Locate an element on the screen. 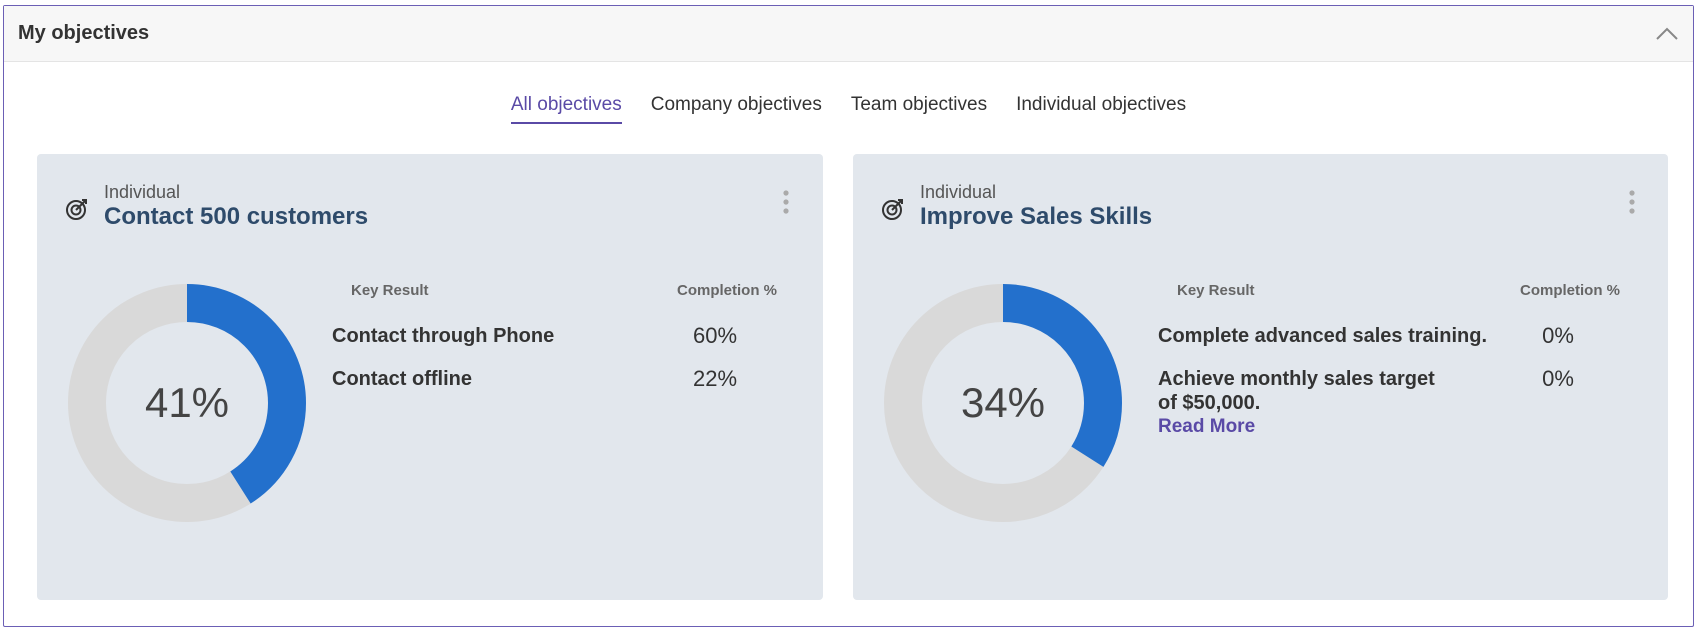 This screenshot has height=627, width=1699. key-result-completion: 60% is located at coordinates (715, 335).